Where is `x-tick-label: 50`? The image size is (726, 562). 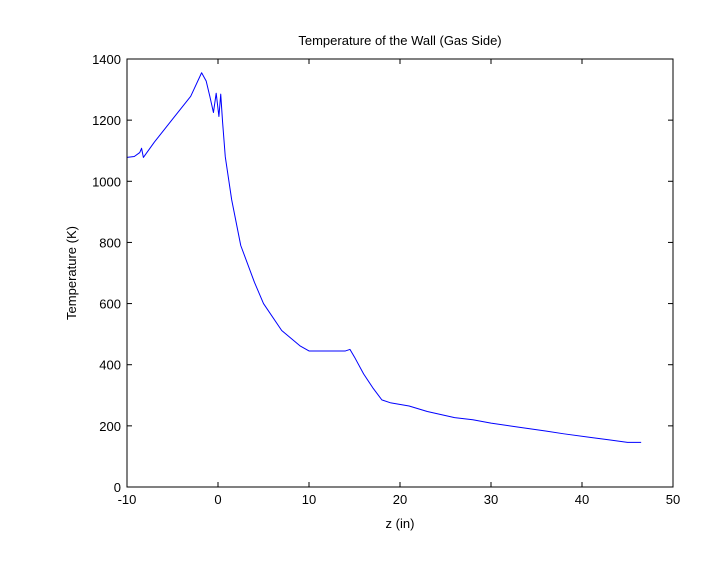 x-tick-label: 50 is located at coordinates (673, 499).